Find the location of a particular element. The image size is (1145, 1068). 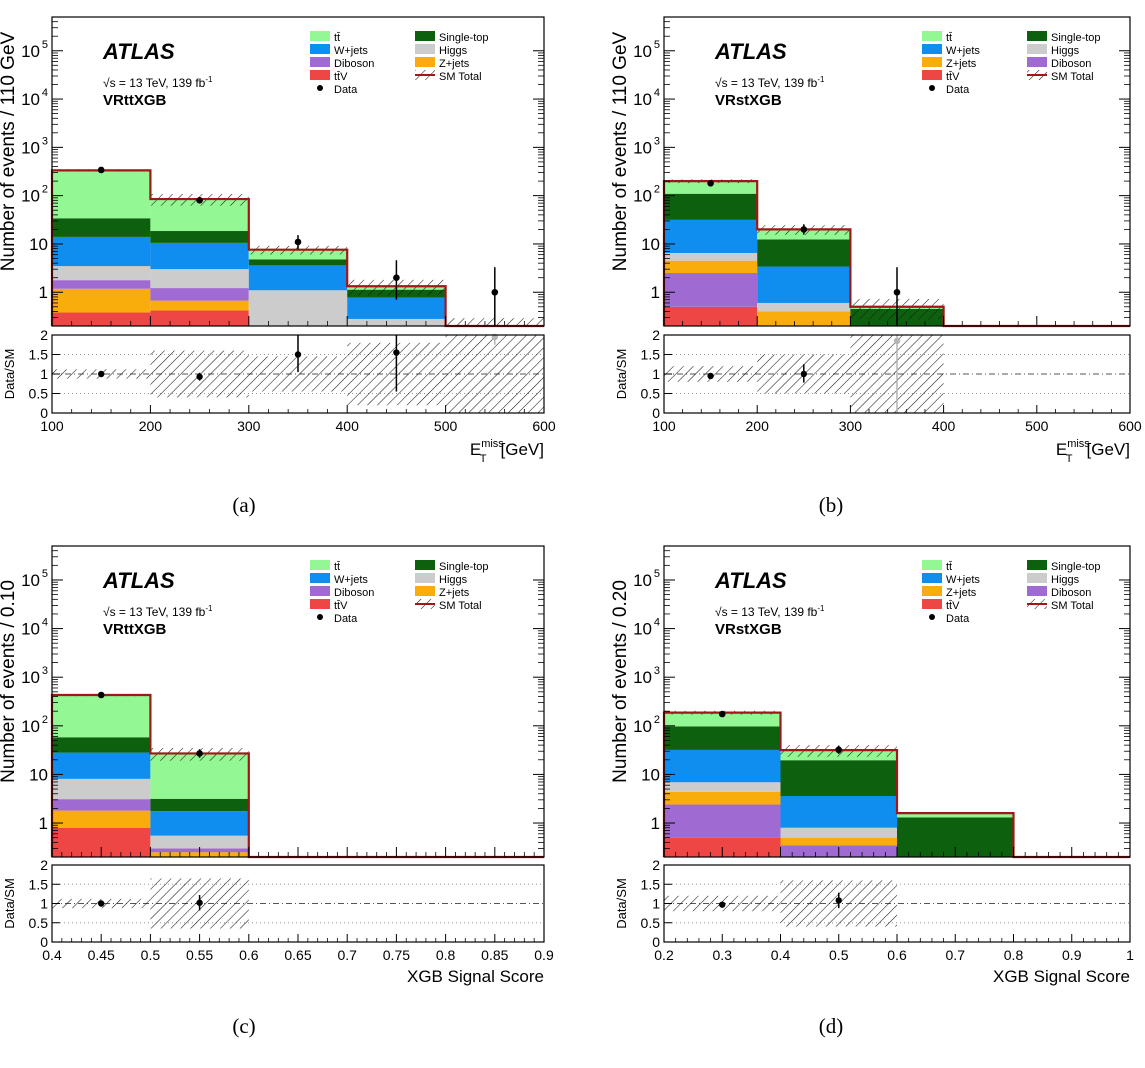

legend-label-higgs: Higgs is located at coordinates (453, 51).